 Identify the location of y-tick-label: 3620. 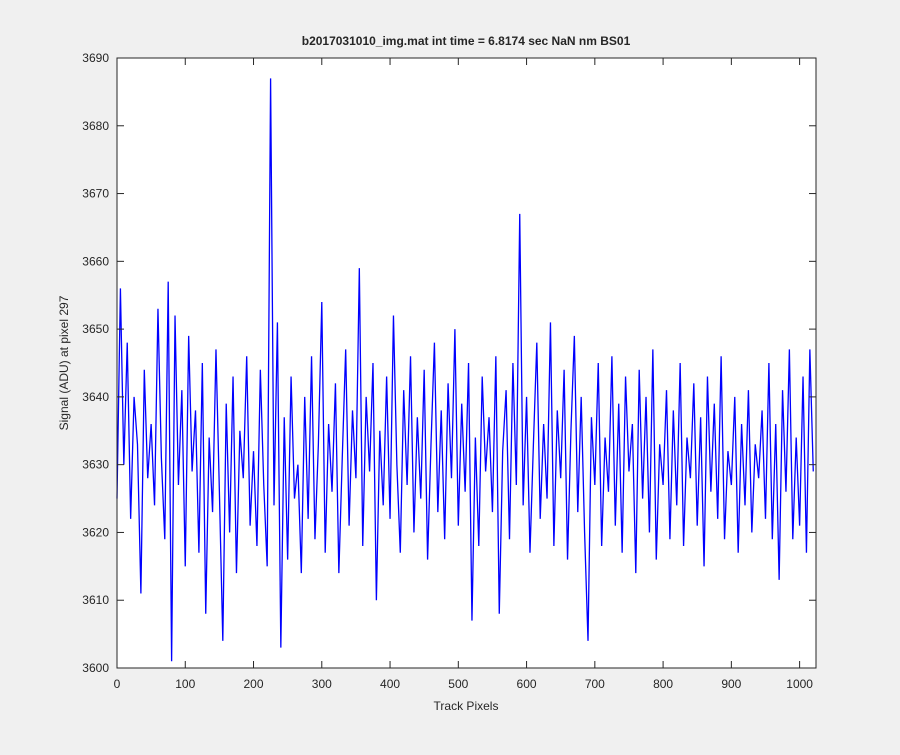
(95, 532).